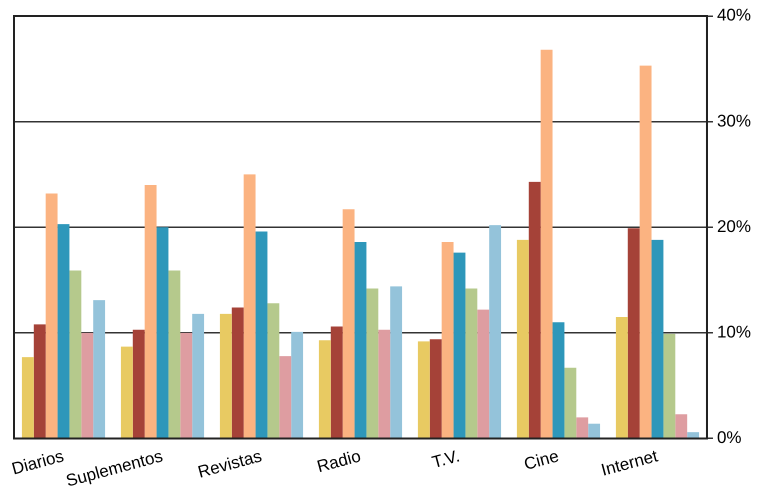 The image size is (759, 500). I want to click on x-tick-label: Diarios, so click(38, 462).